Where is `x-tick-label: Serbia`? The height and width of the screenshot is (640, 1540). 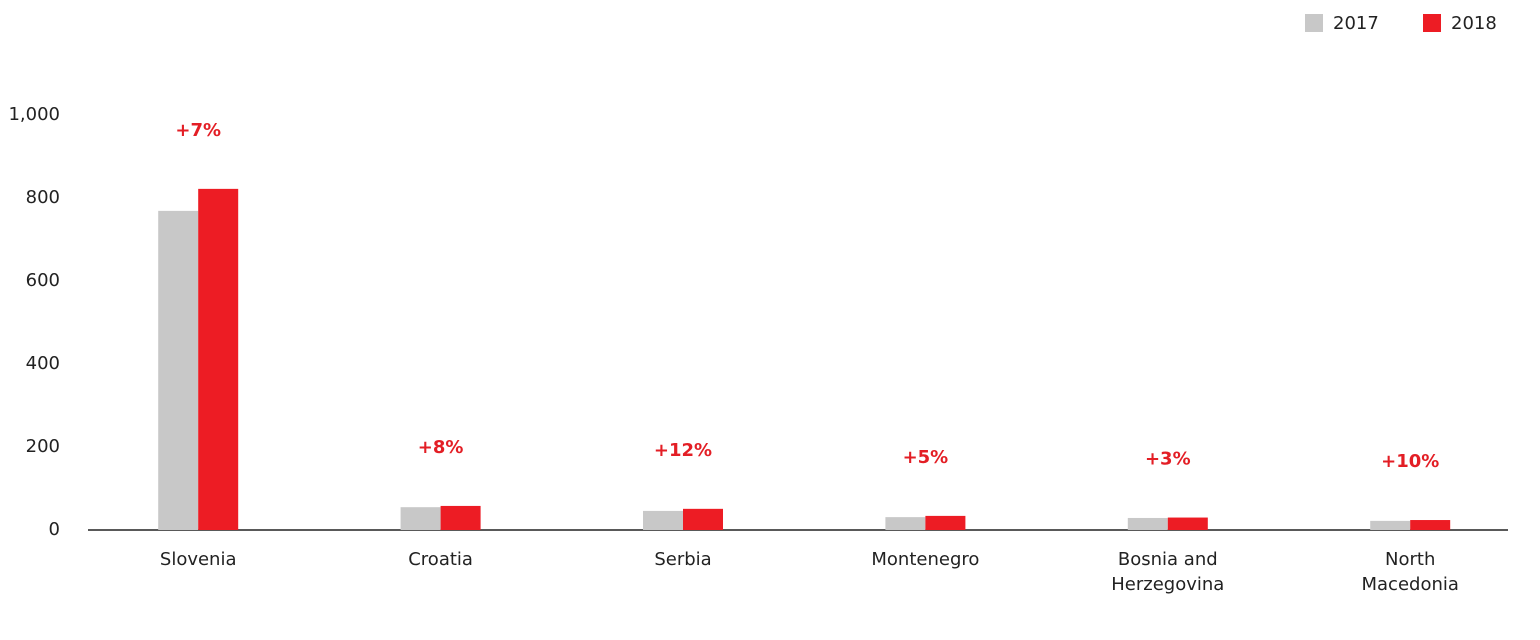 x-tick-label: Serbia is located at coordinates (682, 559).